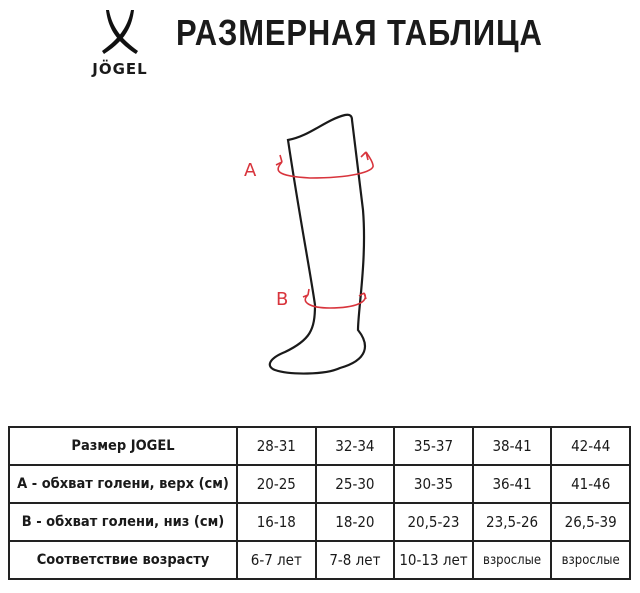 This screenshot has height=593, width=640. What do you see at coordinates (359, 32) in the screenshot?
I see `page-title: РАЗМЕРНАЯ ТАБЛИЦА` at bounding box center [359, 32].